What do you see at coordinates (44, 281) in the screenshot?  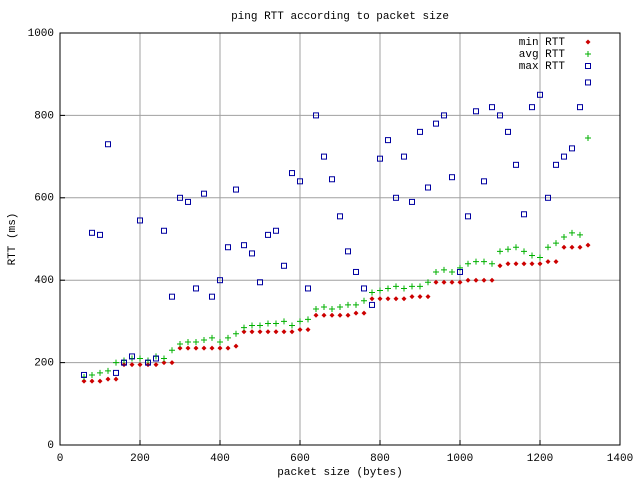 I see `y-tick-label: 400` at bounding box center [44, 281].